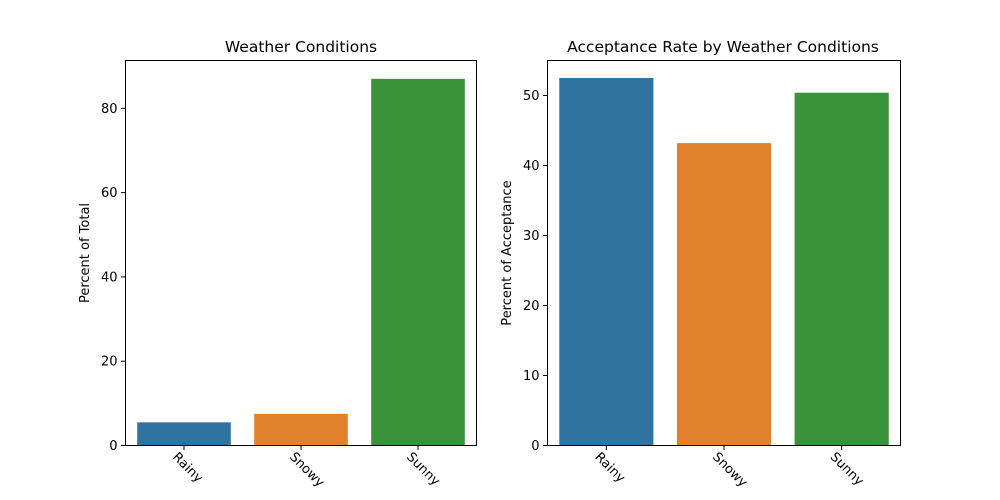  I want to click on y-ticks: 0 20 40 60 80, so click(113, 278).